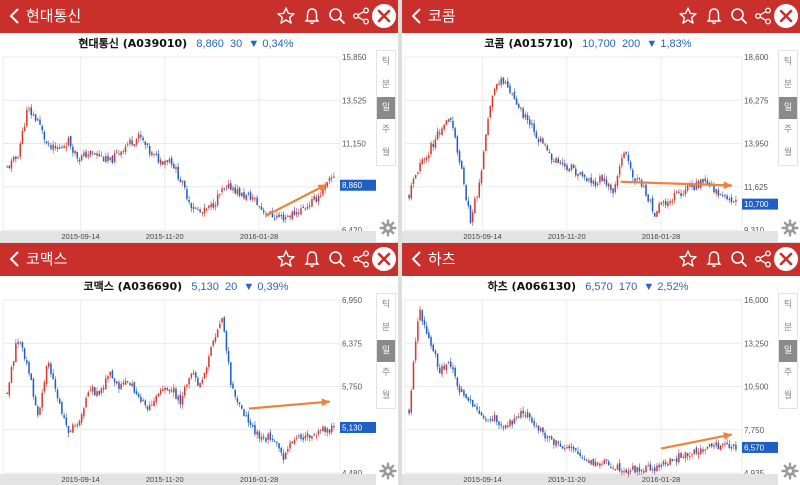 The height and width of the screenshot is (485, 800). I want to click on x-tick-label: 2015-09-14, so click(482, 236).